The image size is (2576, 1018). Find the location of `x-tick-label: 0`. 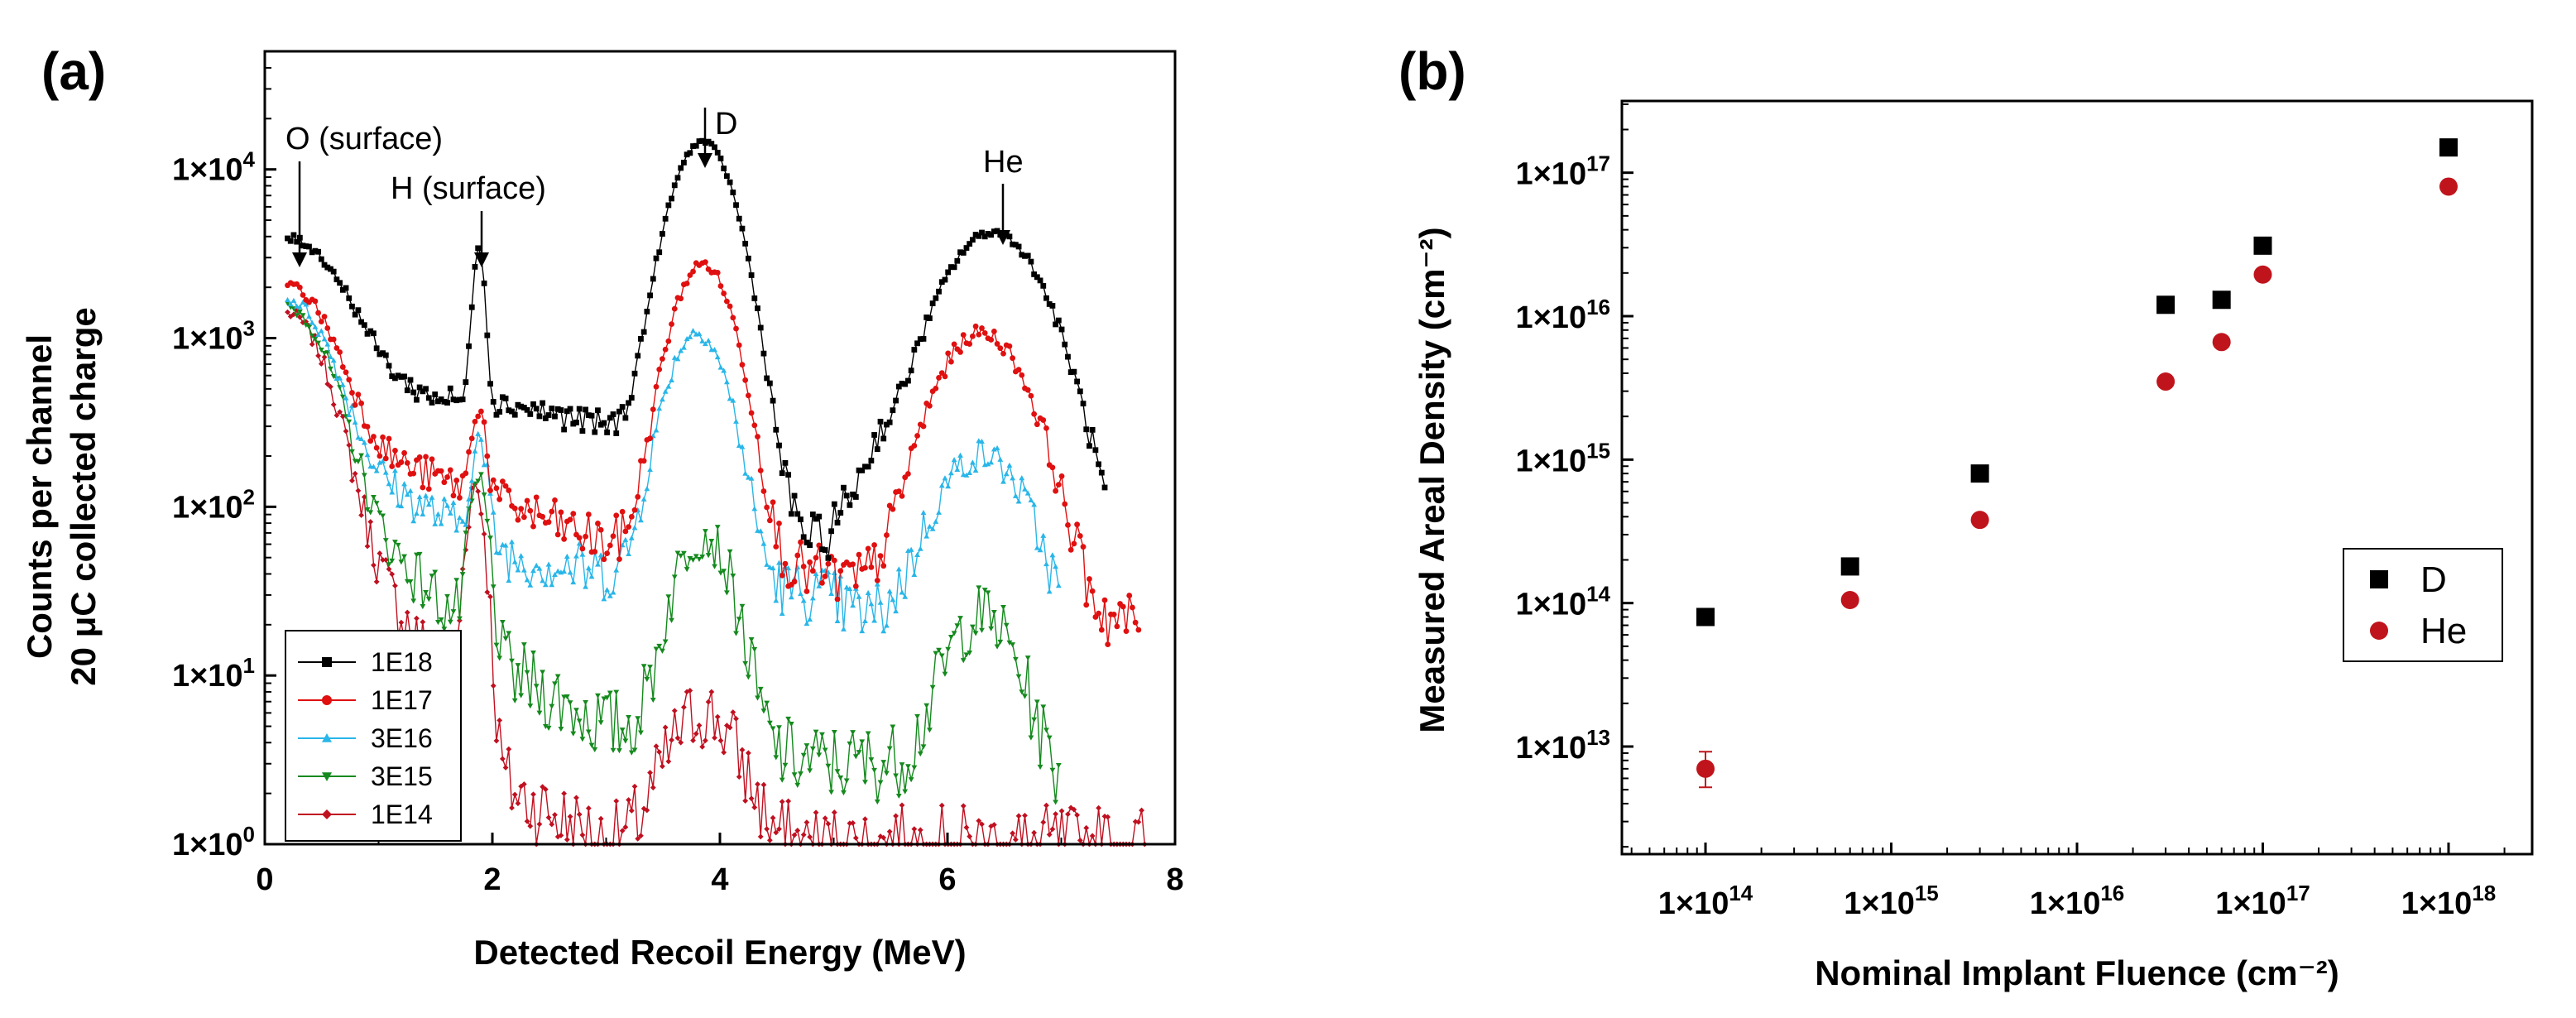

x-tick-label: 0 is located at coordinates (265, 879).